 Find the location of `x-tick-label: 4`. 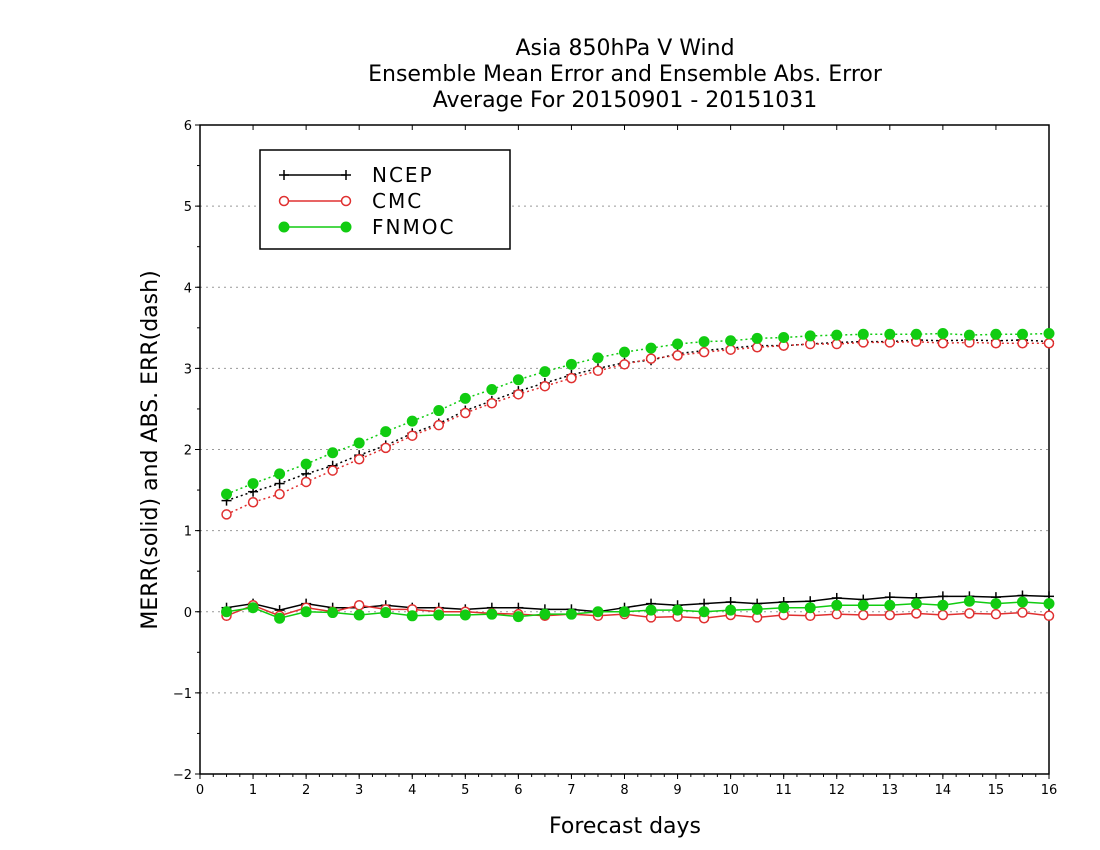

x-tick-label: 4 is located at coordinates (412, 790).